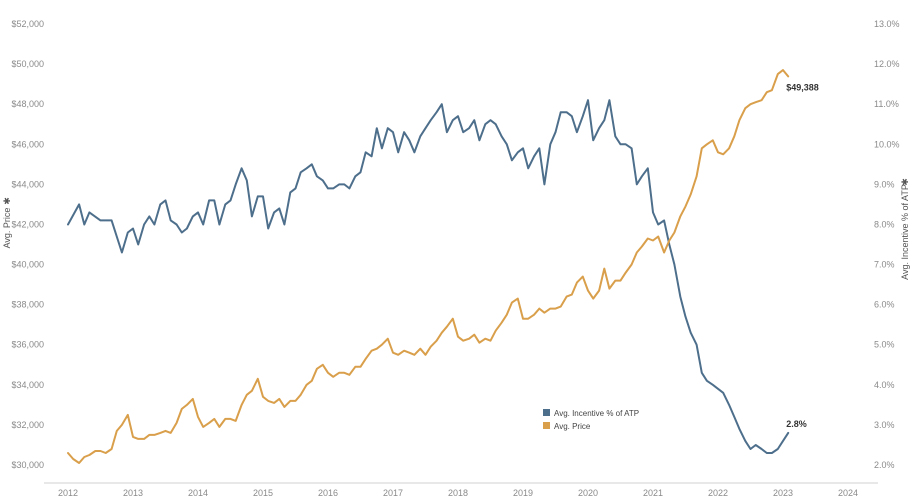 The width and height of the screenshot is (920, 500). I want to click on y-left-tick-label: $52,000, so click(27, 24).